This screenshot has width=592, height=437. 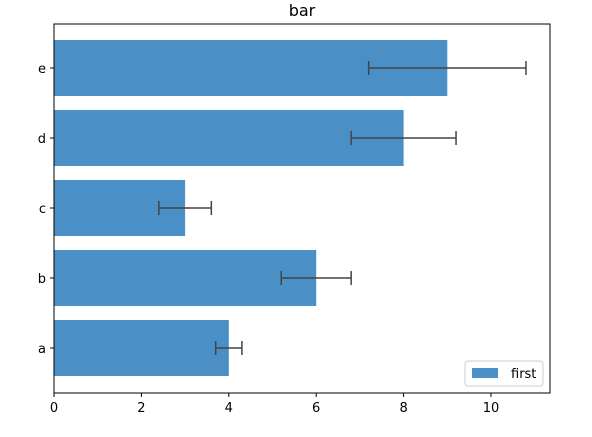 I want to click on legend: first, so click(x=504, y=373).